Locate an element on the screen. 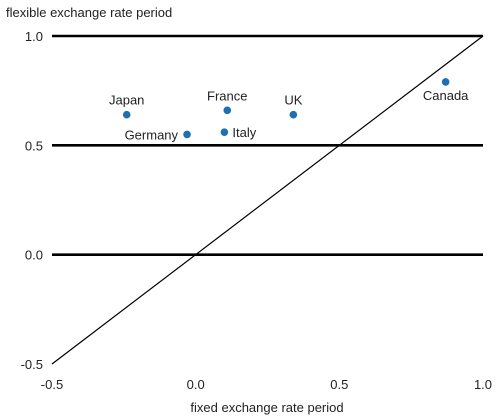  x-tick-labels: -0.5 0.0 0.5 1.0 is located at coordinates (266, 384).